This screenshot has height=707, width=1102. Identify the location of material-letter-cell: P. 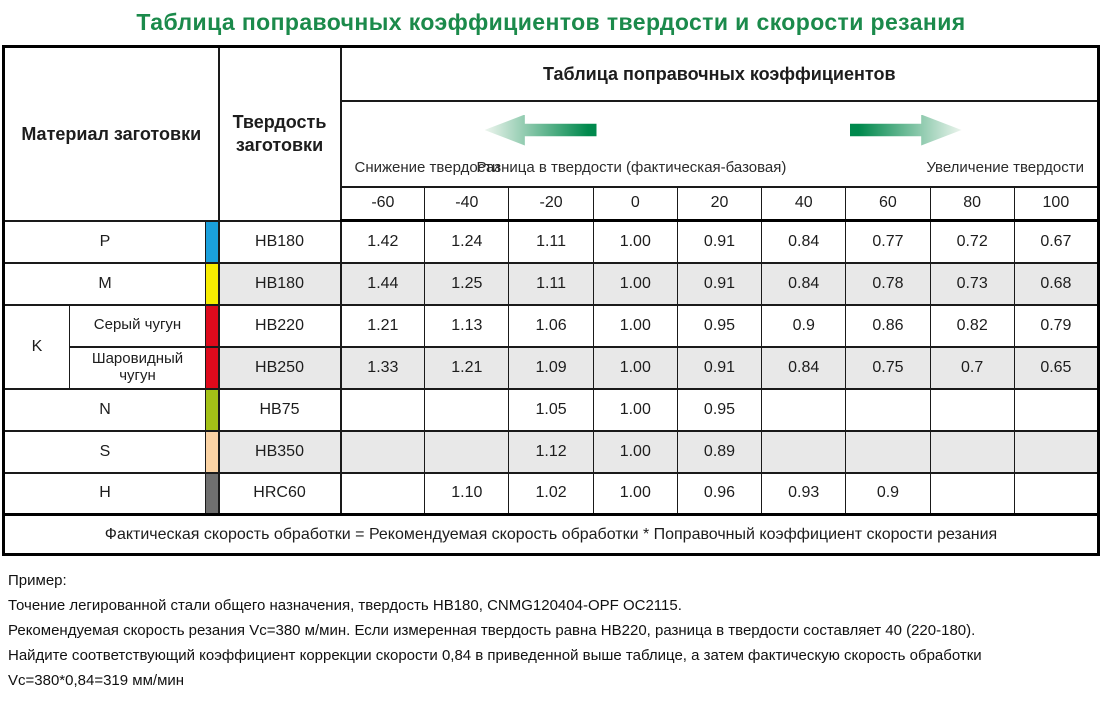
(104, 241).